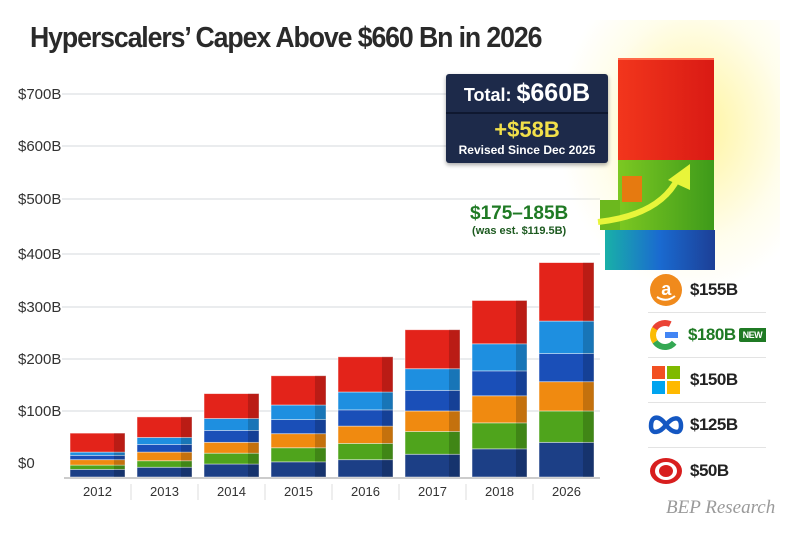 The image size is (800, 533). I want to click on highlight-segment-red, so click(666, 109).